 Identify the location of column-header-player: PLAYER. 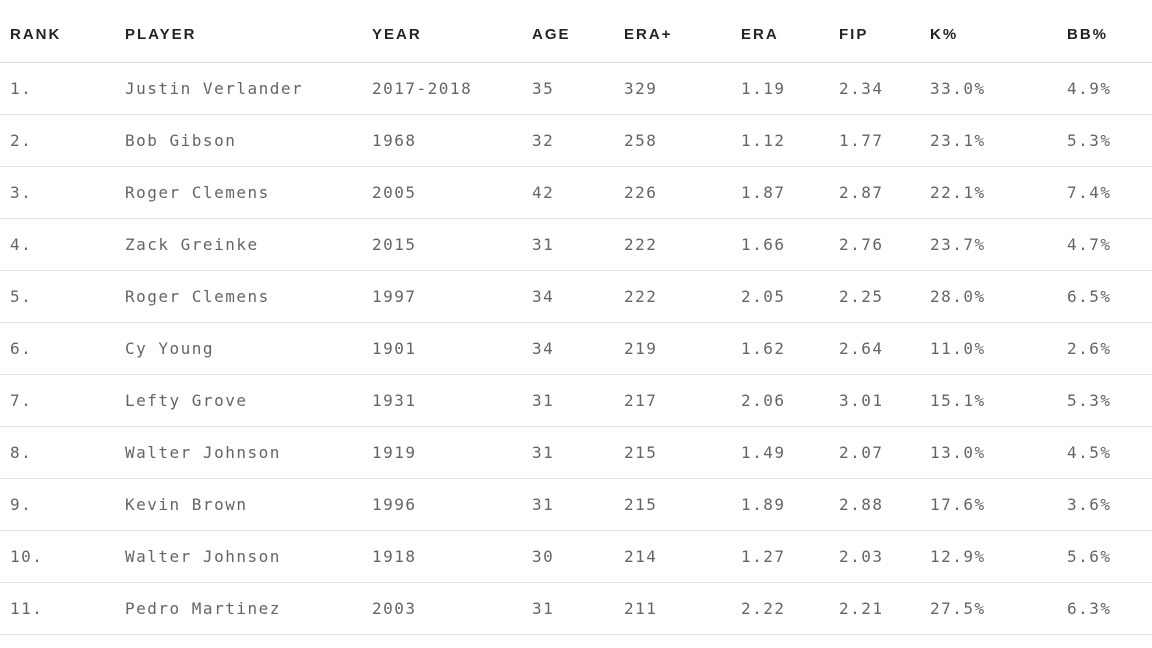
(238, 31).